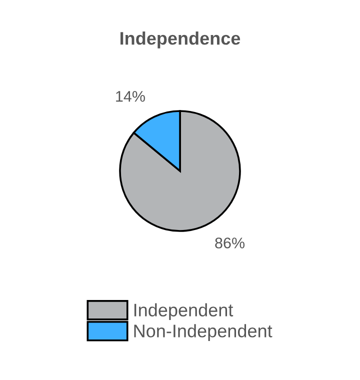 The width and height of the screenshot is (360, 380). What do you see at coordinates (230, 243) in the screenshot?
I see `data-label: 86%` at bounding box center [230, 243].